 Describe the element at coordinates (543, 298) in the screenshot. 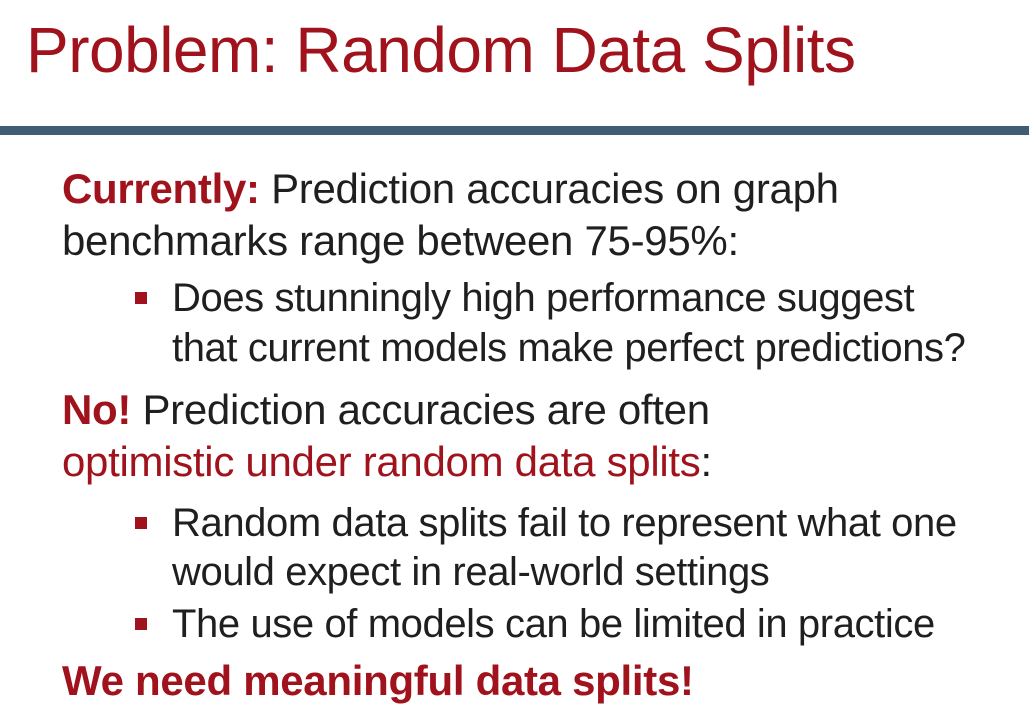

I see `section1-bullet1-line1: Does stunningly high performance suggest` at that location.